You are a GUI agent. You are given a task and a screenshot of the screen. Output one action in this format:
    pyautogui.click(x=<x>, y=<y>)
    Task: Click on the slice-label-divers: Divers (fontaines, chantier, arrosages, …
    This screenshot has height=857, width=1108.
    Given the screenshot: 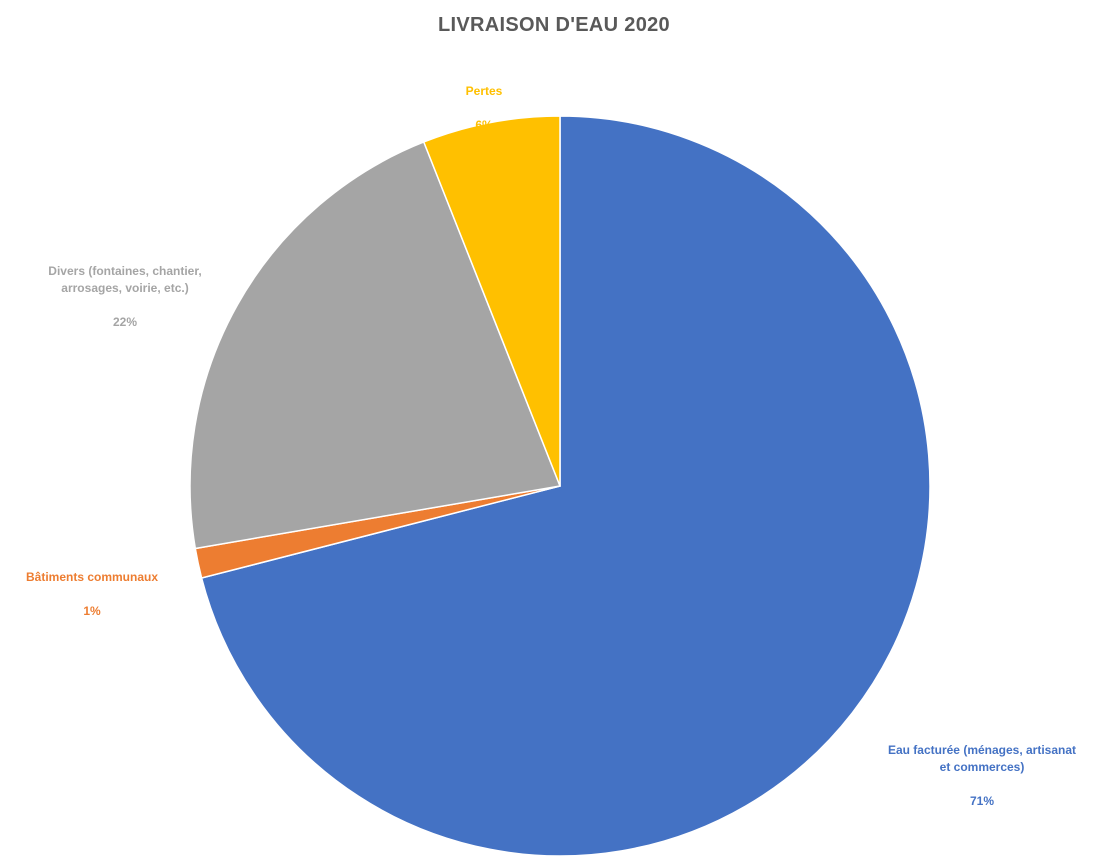 What is the action you would take?
    pyautogui.click(x=125, y=297)
    